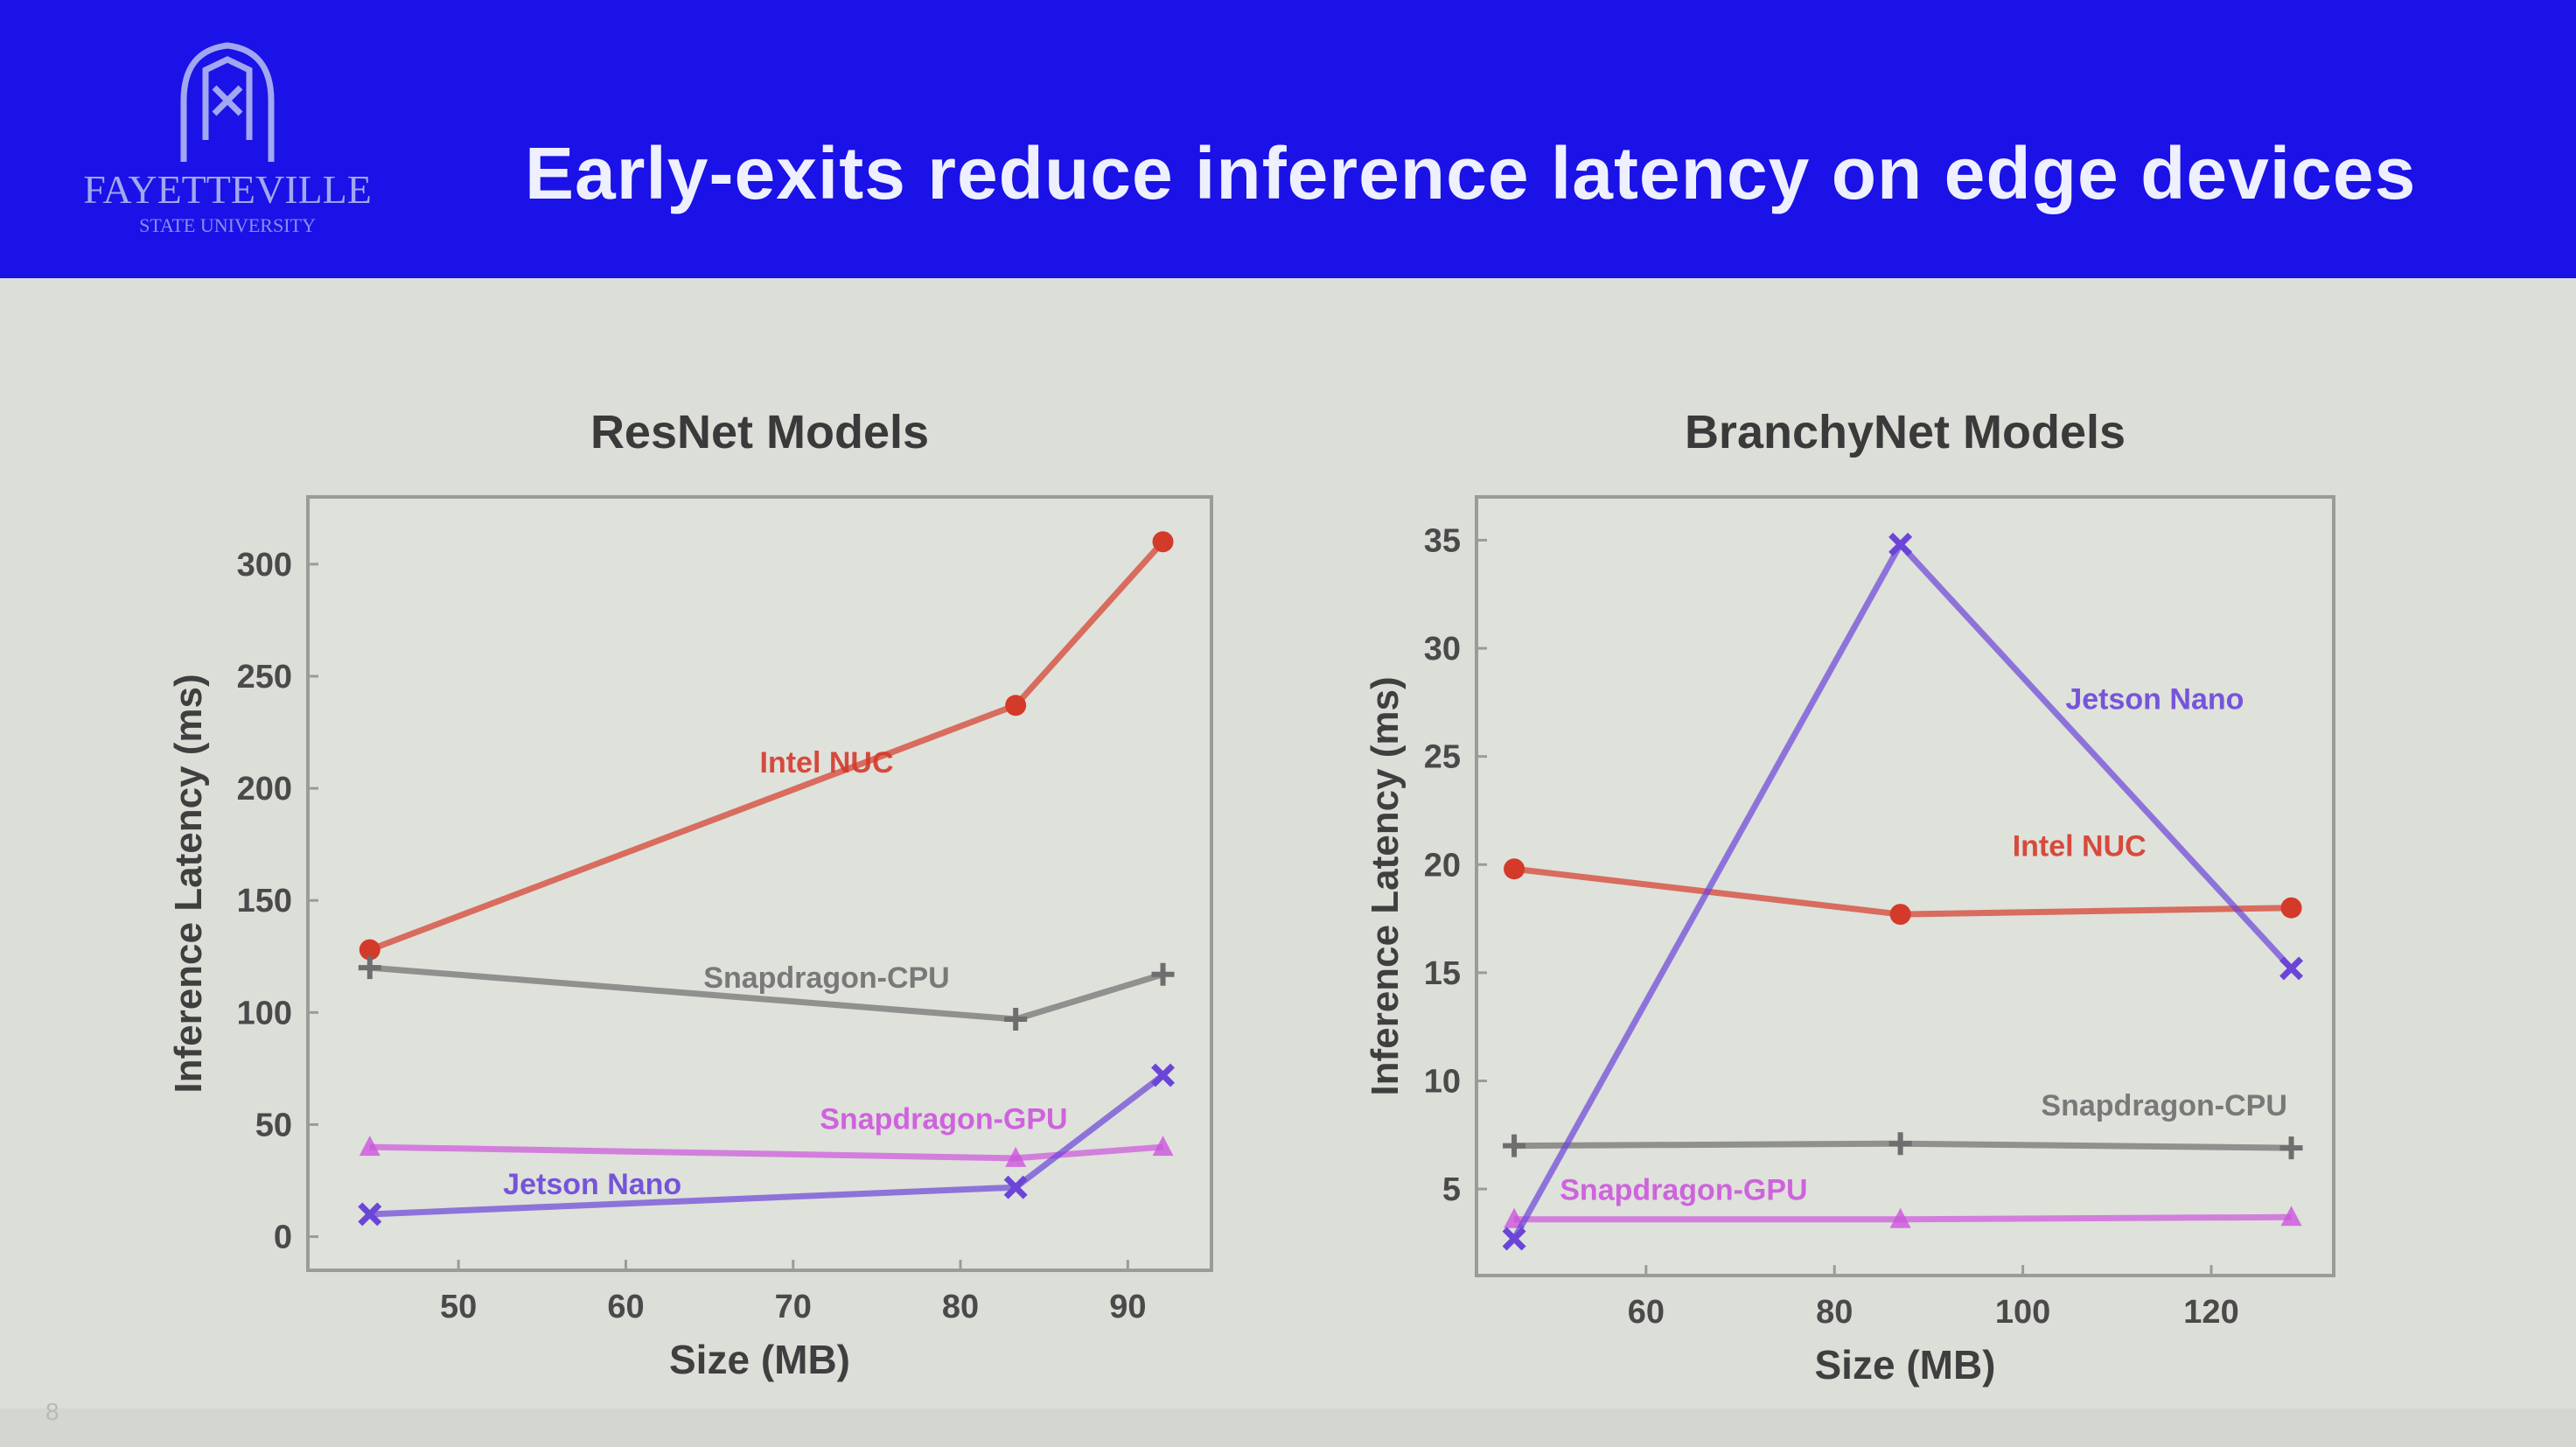 This screenshot has height=1447, width=2576. What do you see at coordinates (273, 1125) in the screenshot?
I see `y-tick-label: 50` at bounding box center [273, 1125].